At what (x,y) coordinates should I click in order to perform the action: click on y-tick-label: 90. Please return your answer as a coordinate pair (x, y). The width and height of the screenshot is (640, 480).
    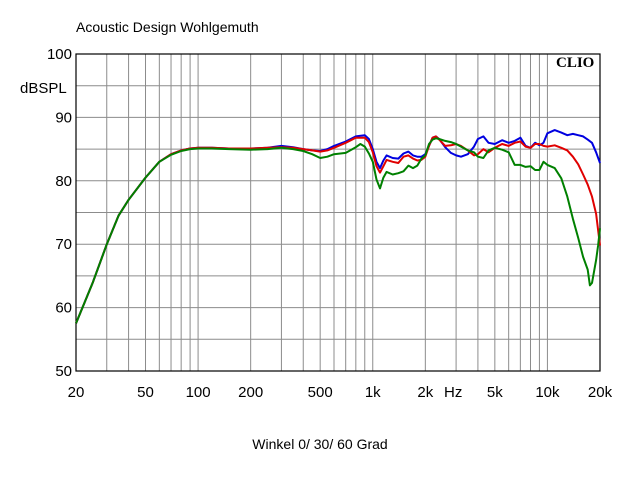
    Looking at the image, I should click on (63, 117).